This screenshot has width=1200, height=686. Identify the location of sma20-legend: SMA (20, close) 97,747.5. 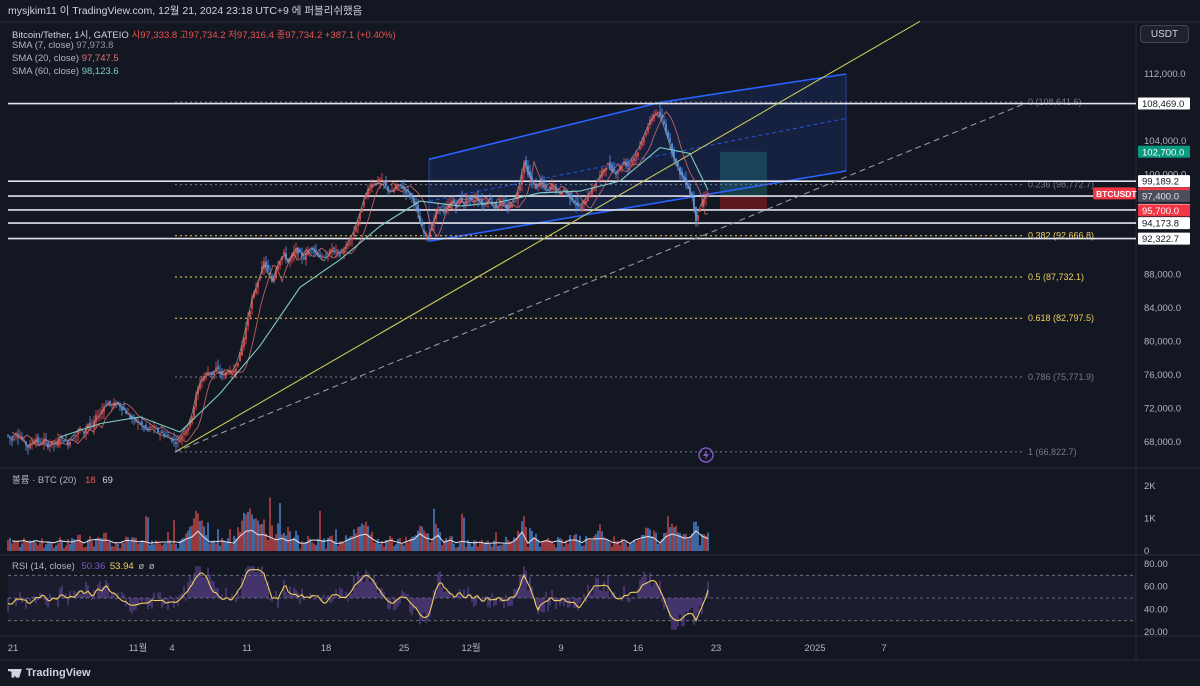
(65, 58).